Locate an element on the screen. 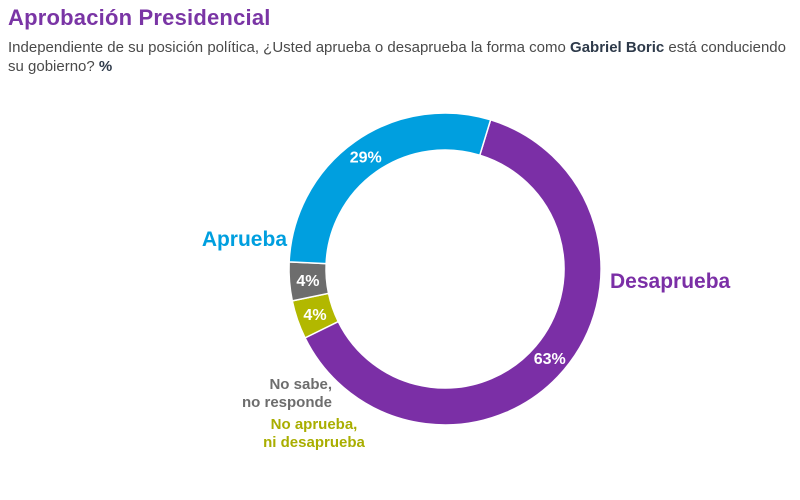 The width and height of the screenshot is (800, 500). category-label-aprueba: Aprueba is located at coordinates (245, 239).